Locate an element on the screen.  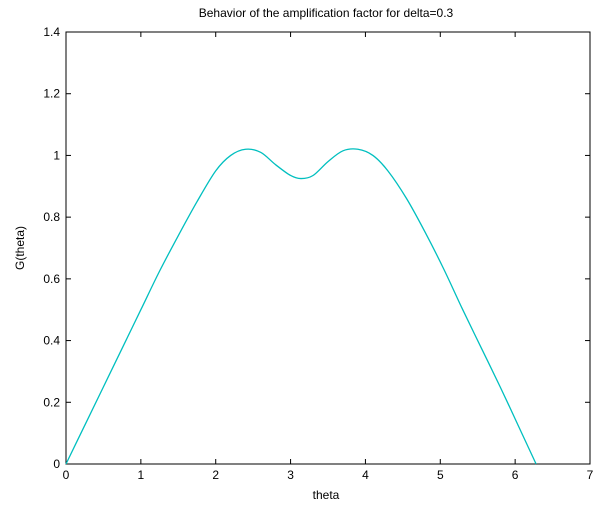
y-axis-label: G(theta) is located at coordinates (20, 248).